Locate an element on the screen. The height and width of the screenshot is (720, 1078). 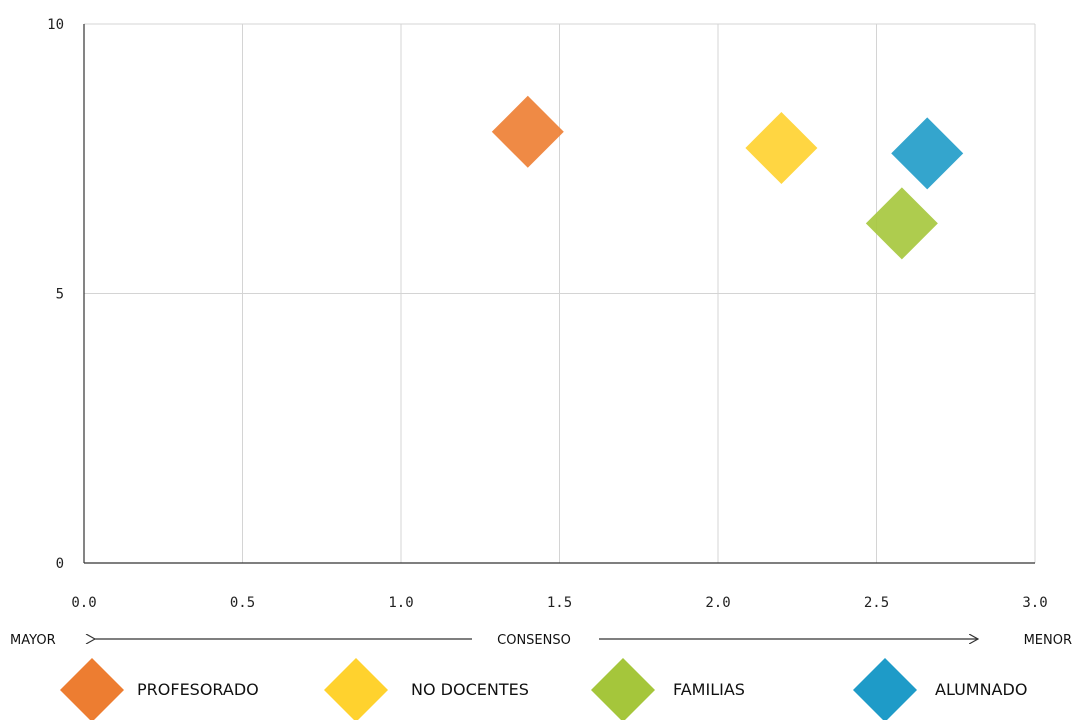
axis-note-center: CONSENSO is located at coordinates (534, 640).